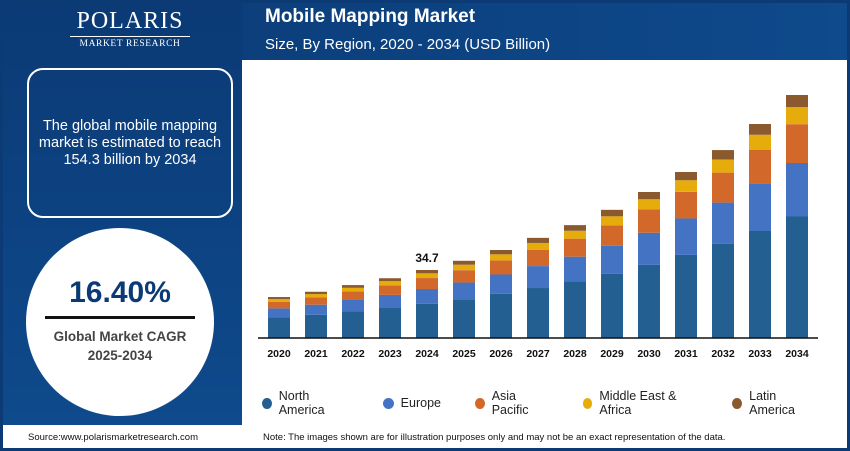 This screenshot has height=451, width=850. What do you see at coordinates (686, 354) in the screenshot?
I see `x-tick-label: 2031` at bounding box center [686, 354].